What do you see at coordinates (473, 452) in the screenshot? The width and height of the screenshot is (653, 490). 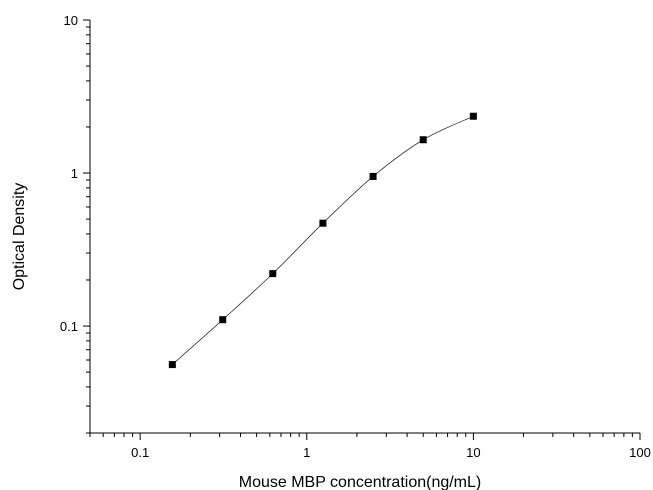 I see `x-tick-label: 10` at bounding box center [473, 452].